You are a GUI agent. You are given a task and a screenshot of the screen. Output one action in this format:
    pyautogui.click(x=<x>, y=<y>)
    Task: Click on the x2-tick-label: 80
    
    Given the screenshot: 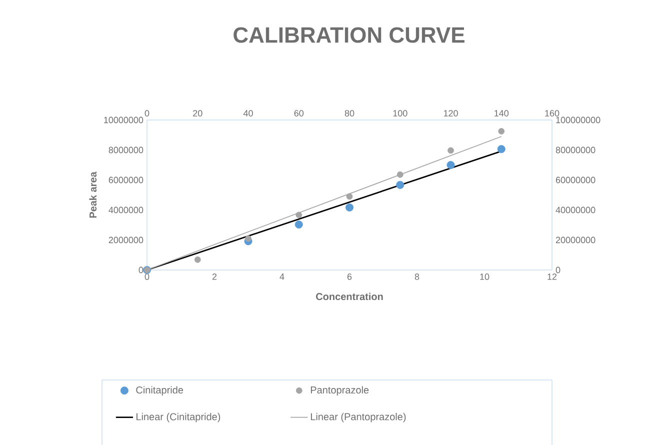 What is the action you would take?
    pyautogui.click(x=349, y=113)
    